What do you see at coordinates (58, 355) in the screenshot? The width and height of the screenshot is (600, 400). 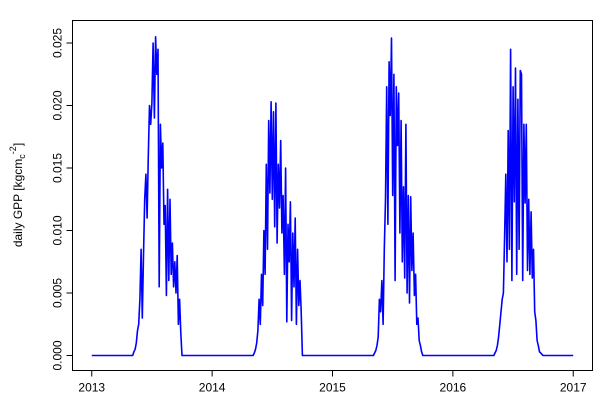 I see `y-tick-label: 0.000` at bounding box center [58, 355].